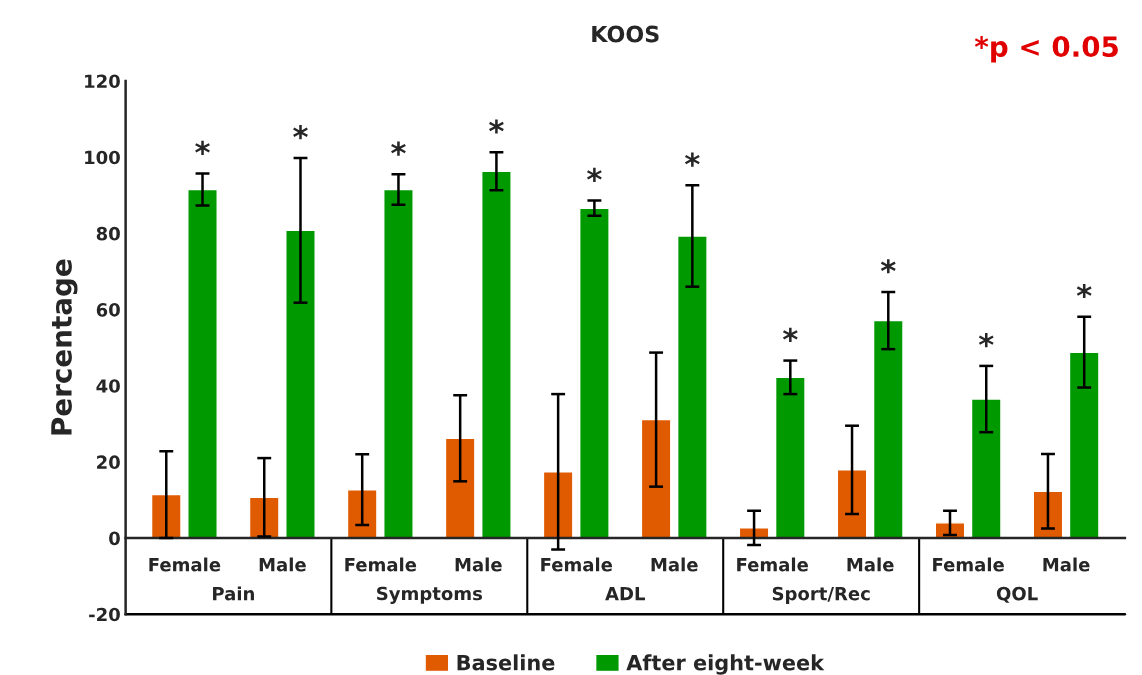 The image size is (1142, 675). Describe the element at coordinates (233, 593) in the screenshot. I see `annotation: Pain` at that location.